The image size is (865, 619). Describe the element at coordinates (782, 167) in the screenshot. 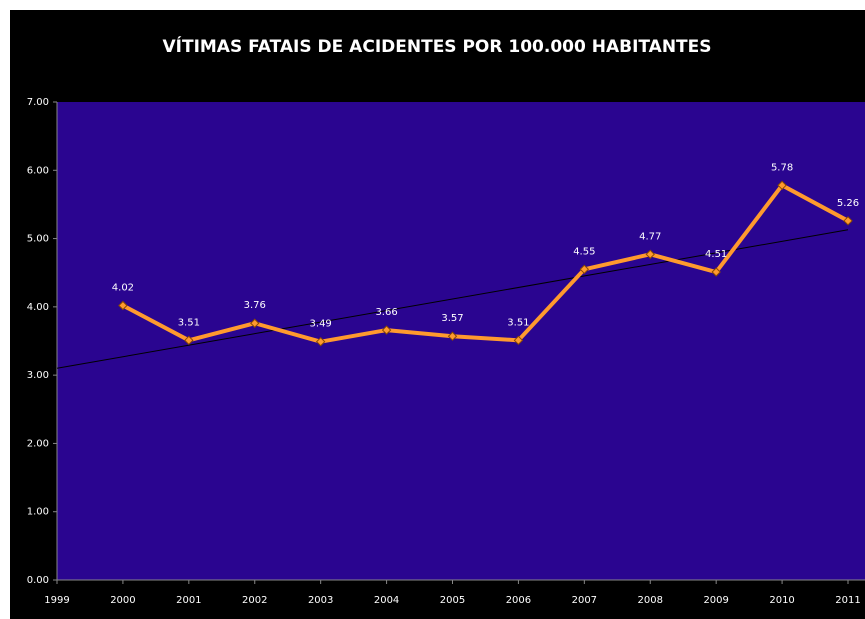

I see `data-label: 5.78` at that location.